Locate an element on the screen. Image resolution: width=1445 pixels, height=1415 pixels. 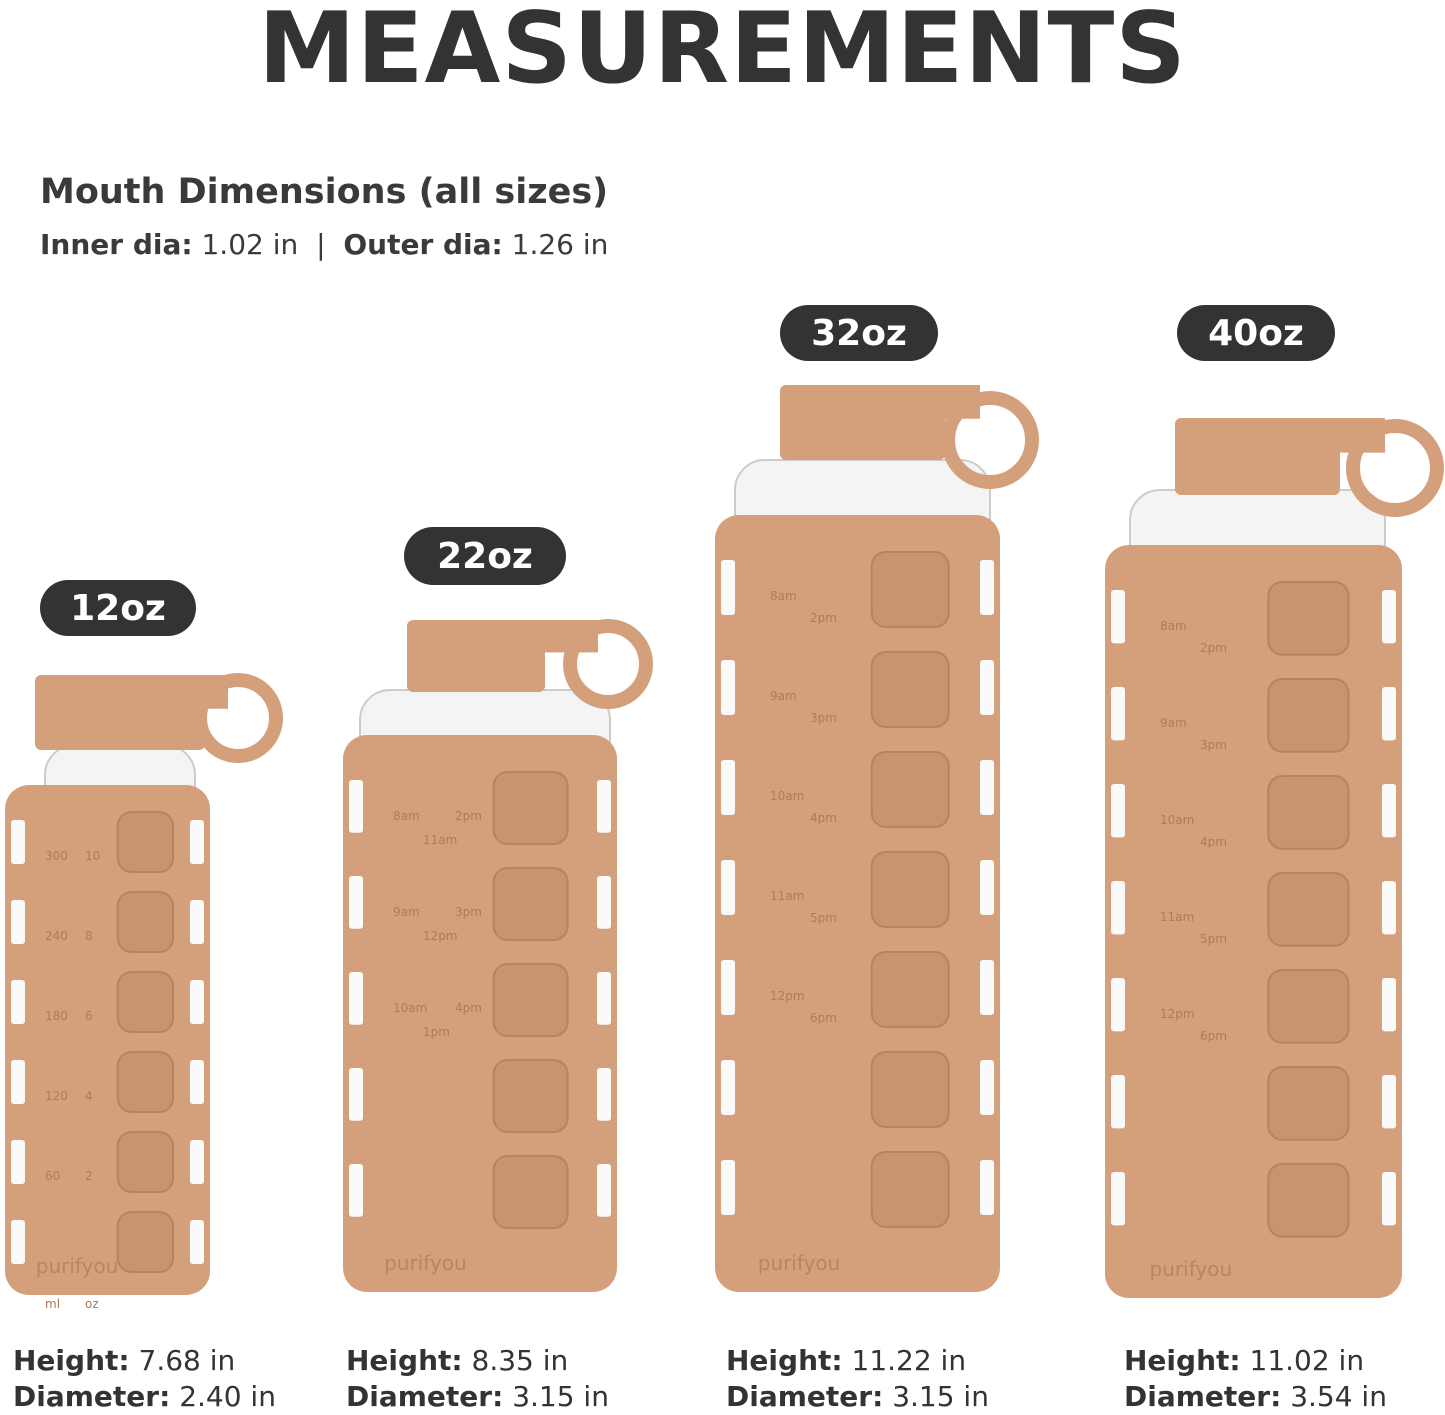
measurement-mark: 6pm is located at coordinates (1213, 1036).